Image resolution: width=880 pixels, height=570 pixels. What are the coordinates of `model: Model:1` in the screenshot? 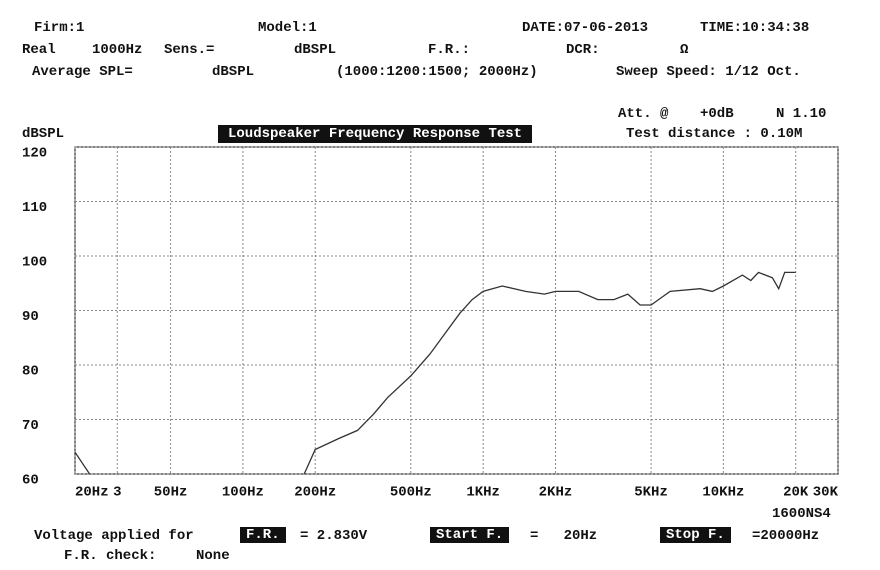 It's located at (287, 28).